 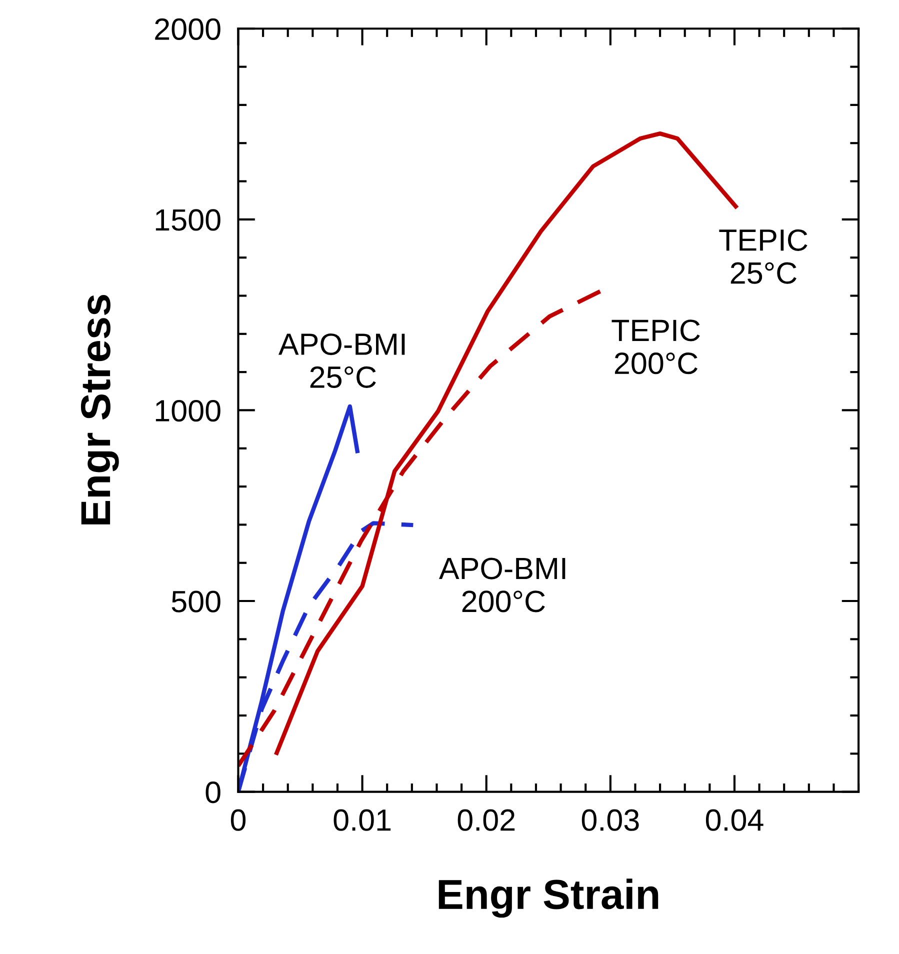 I want to click on x-tick-label: 0.03, so click(x=610, y=820).